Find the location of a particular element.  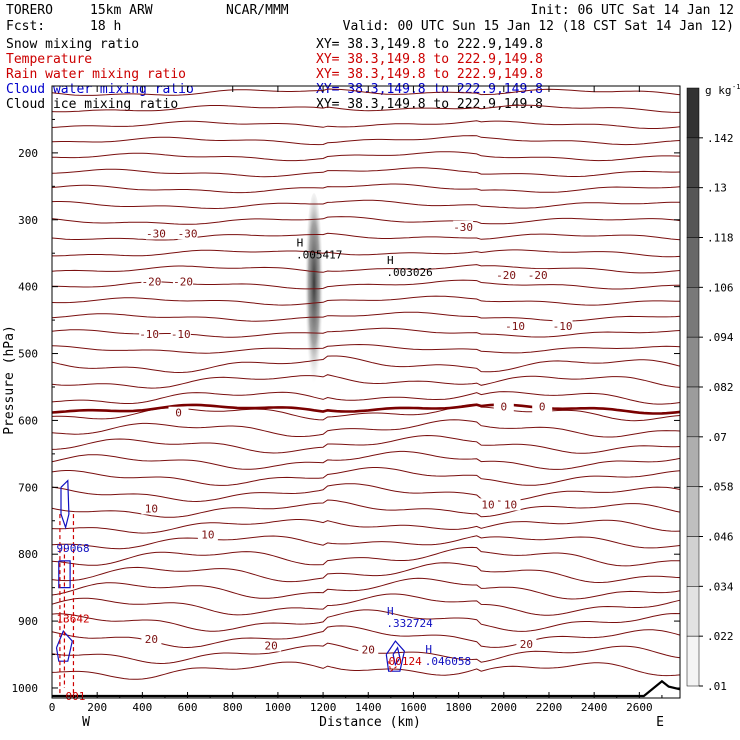

colorbar-label: .082 is located at coordinates (720, 387).